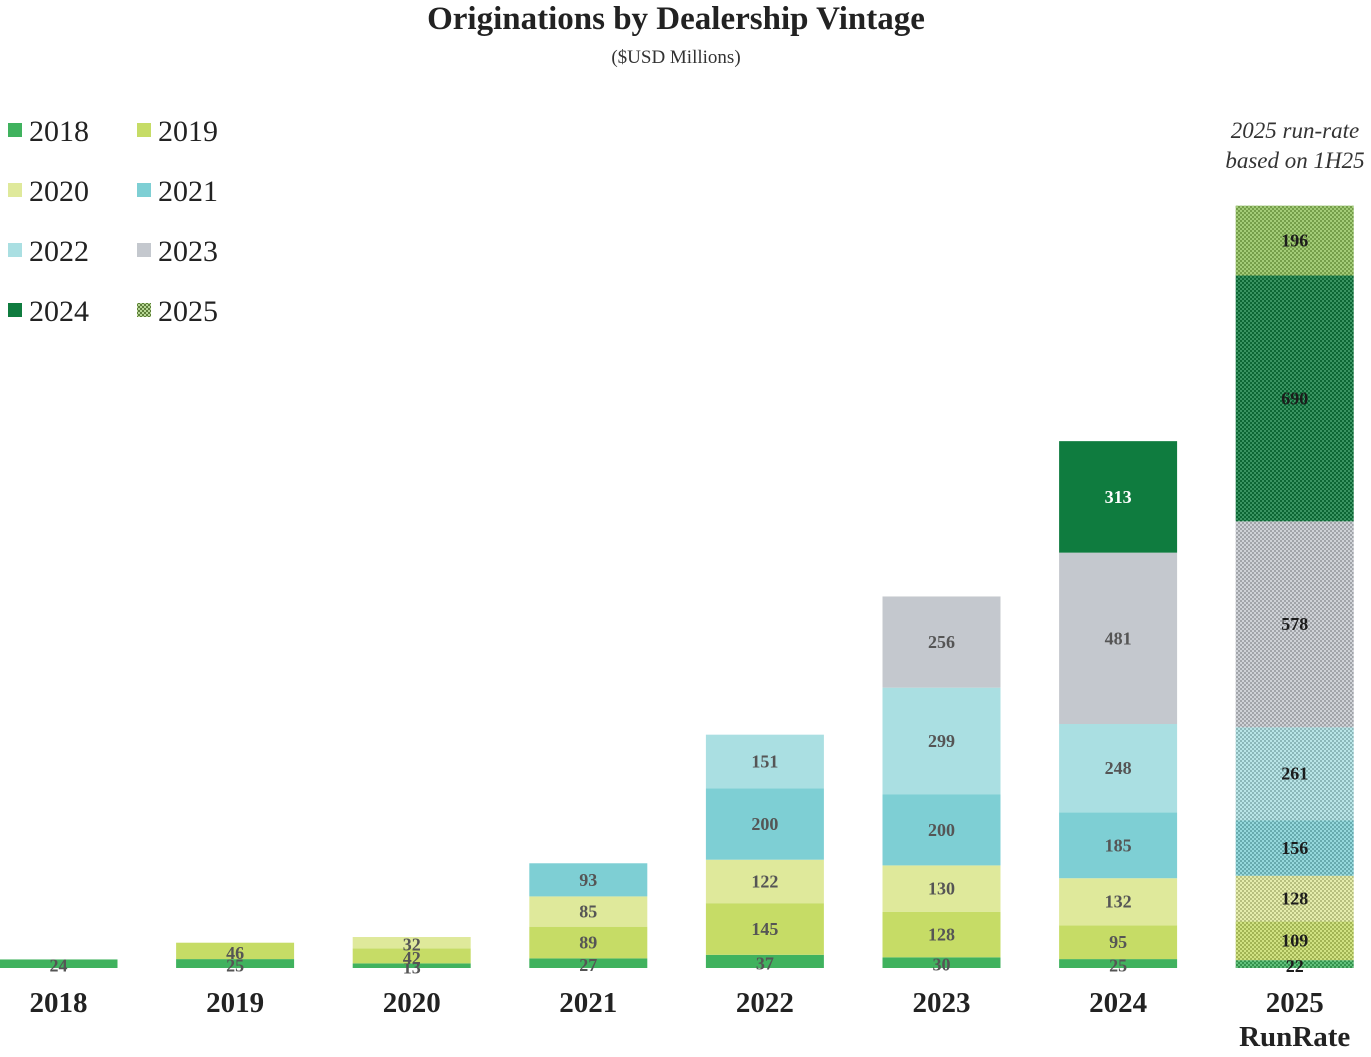  What do you see at coordinates (188, 311) in the screenshot?
I see `legend-label: 2025` at bounding box center [188, 311].